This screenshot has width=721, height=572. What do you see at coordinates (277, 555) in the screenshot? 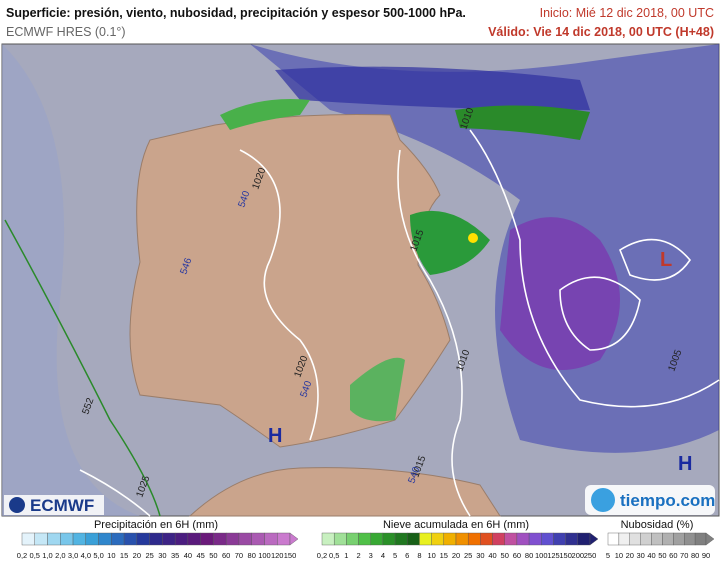
I see `legend-label: 120` at bounding box center [277, 555].